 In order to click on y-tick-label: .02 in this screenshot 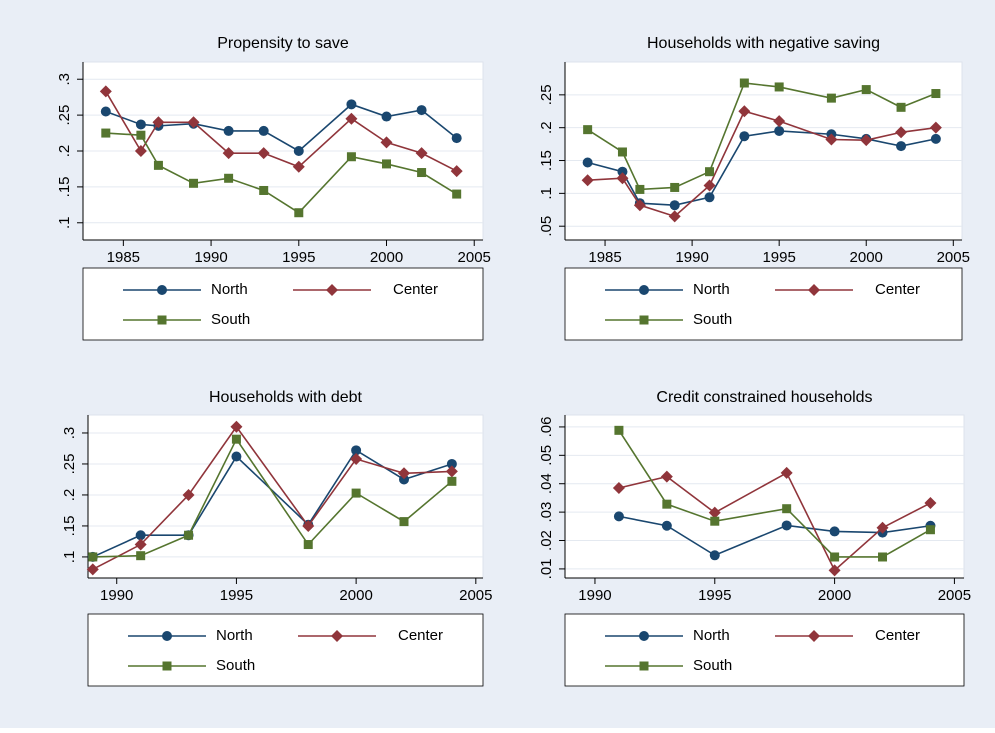, I will do `click(546, 540)`.